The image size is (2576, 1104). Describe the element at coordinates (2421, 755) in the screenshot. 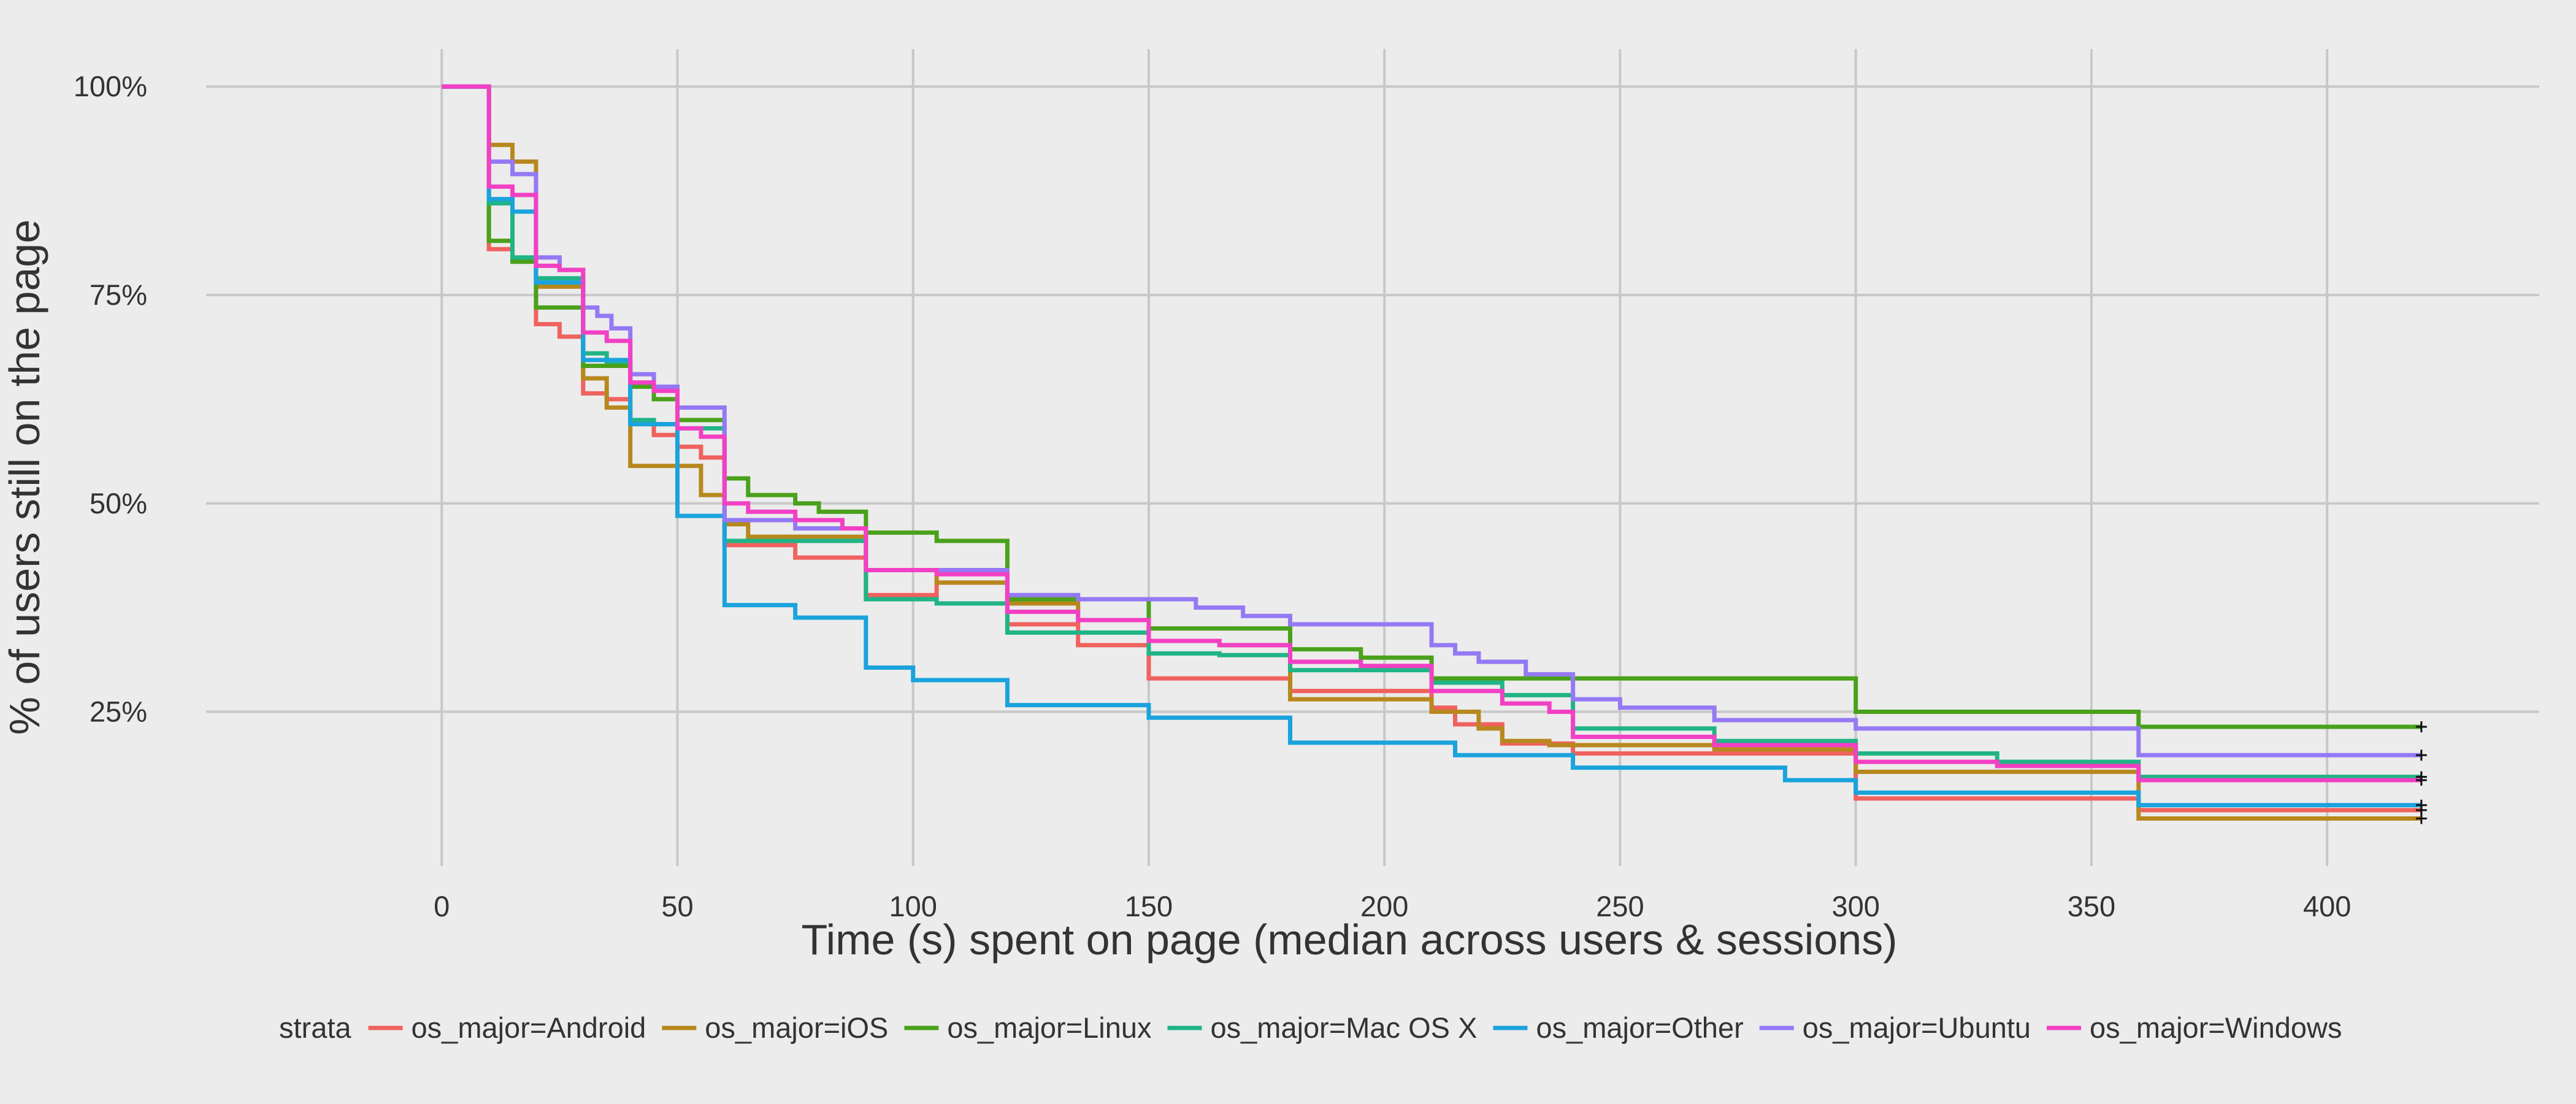

I see `censor-mark-ubuntu` at that location.